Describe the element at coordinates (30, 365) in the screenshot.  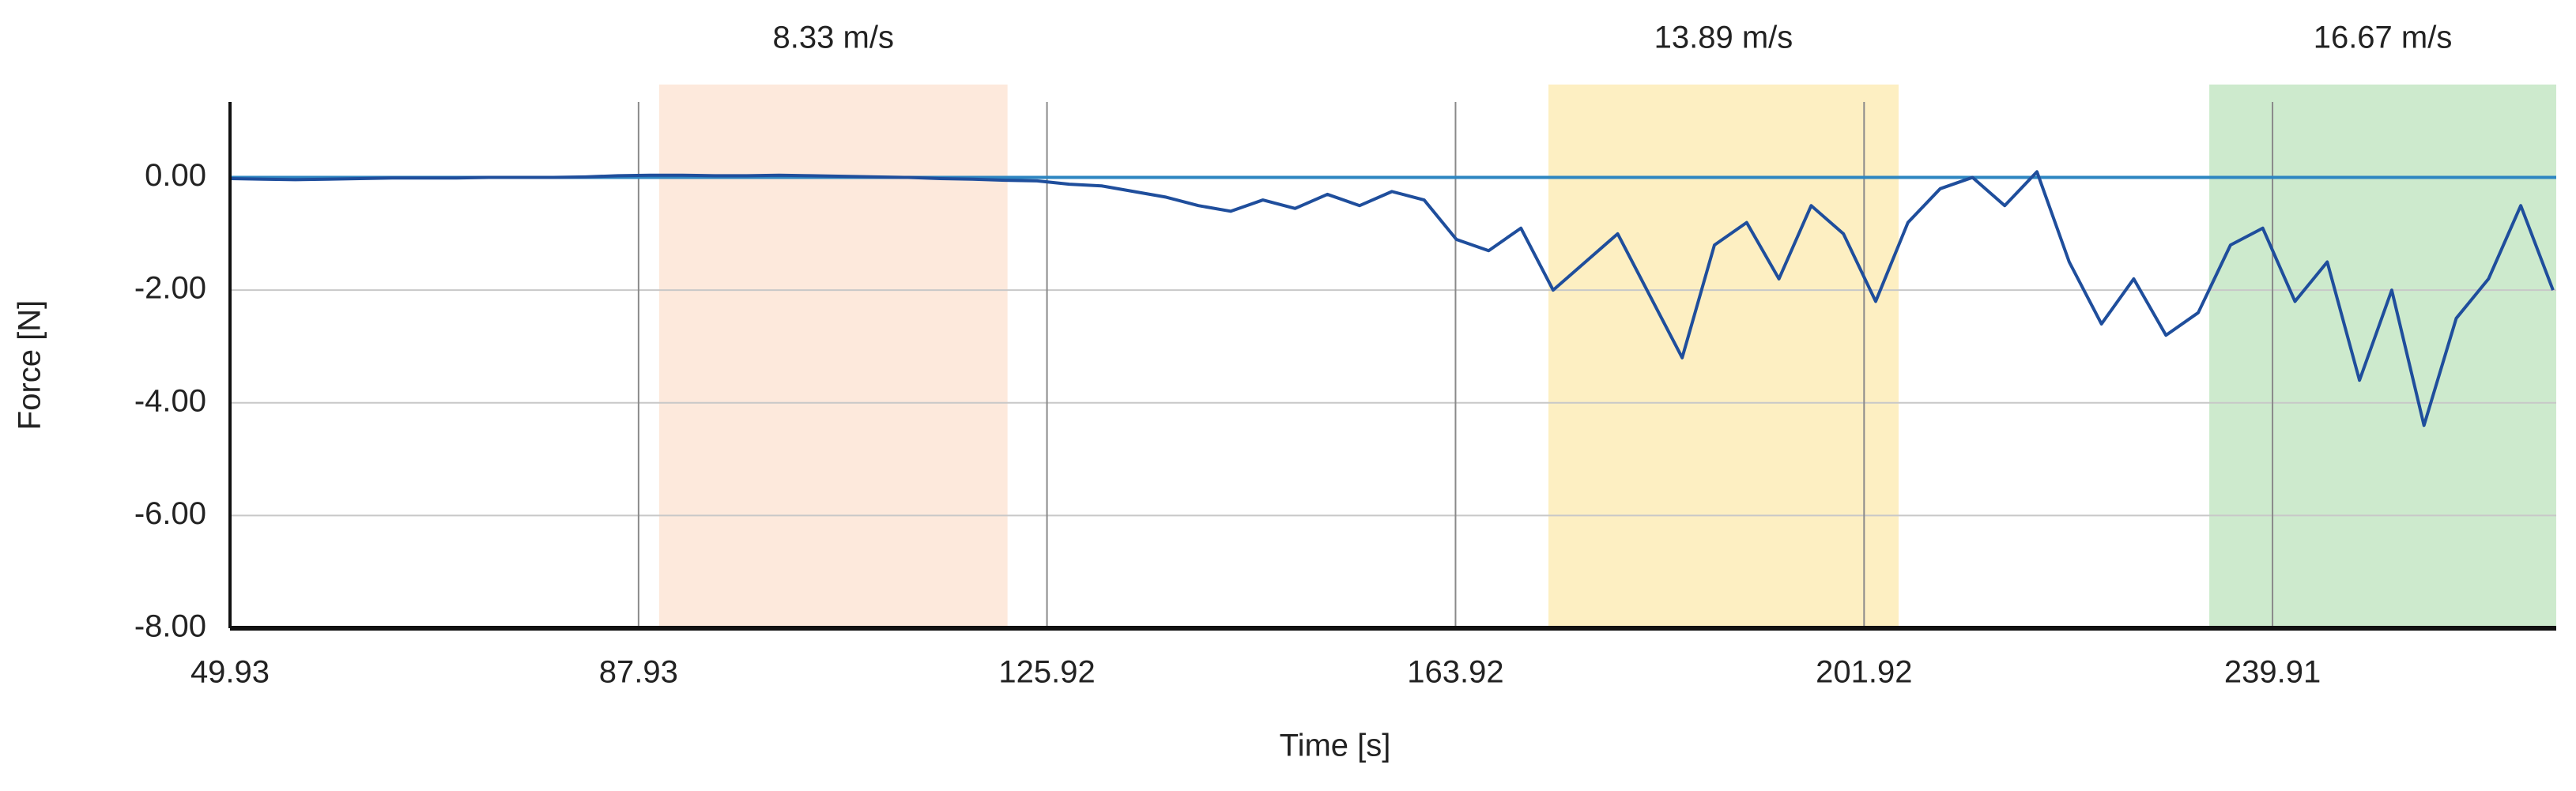
I see `y-axis-label: Force [N]` at that location.